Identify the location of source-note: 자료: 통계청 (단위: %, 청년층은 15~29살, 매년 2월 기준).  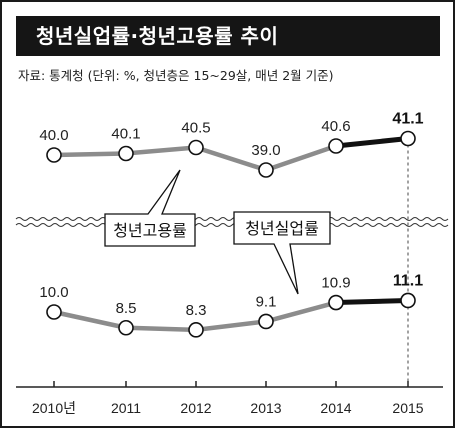
(176, 75).